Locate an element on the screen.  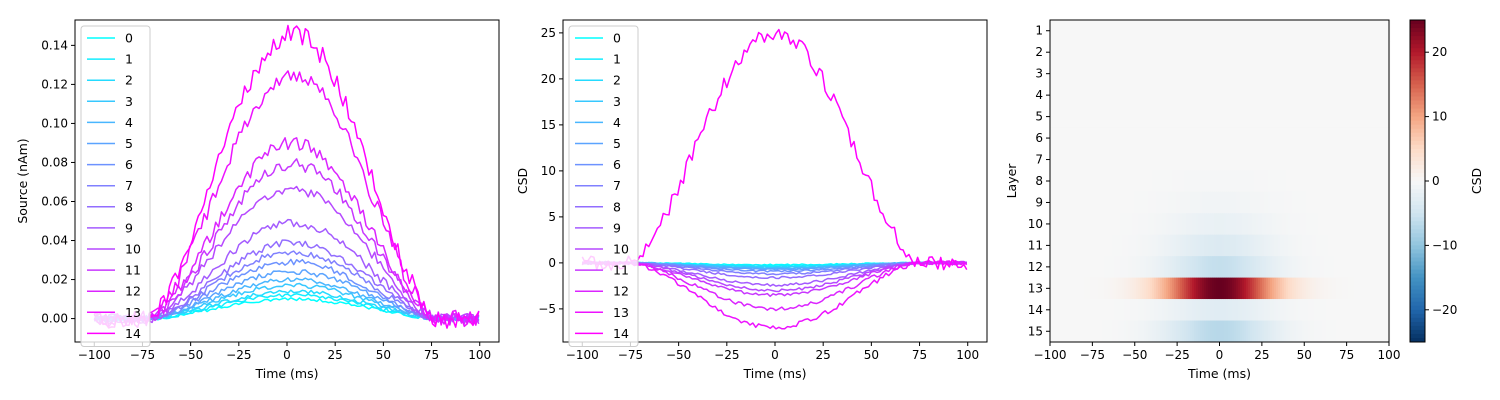
legend-label-13: 13 is located at coordinates (133, 312).